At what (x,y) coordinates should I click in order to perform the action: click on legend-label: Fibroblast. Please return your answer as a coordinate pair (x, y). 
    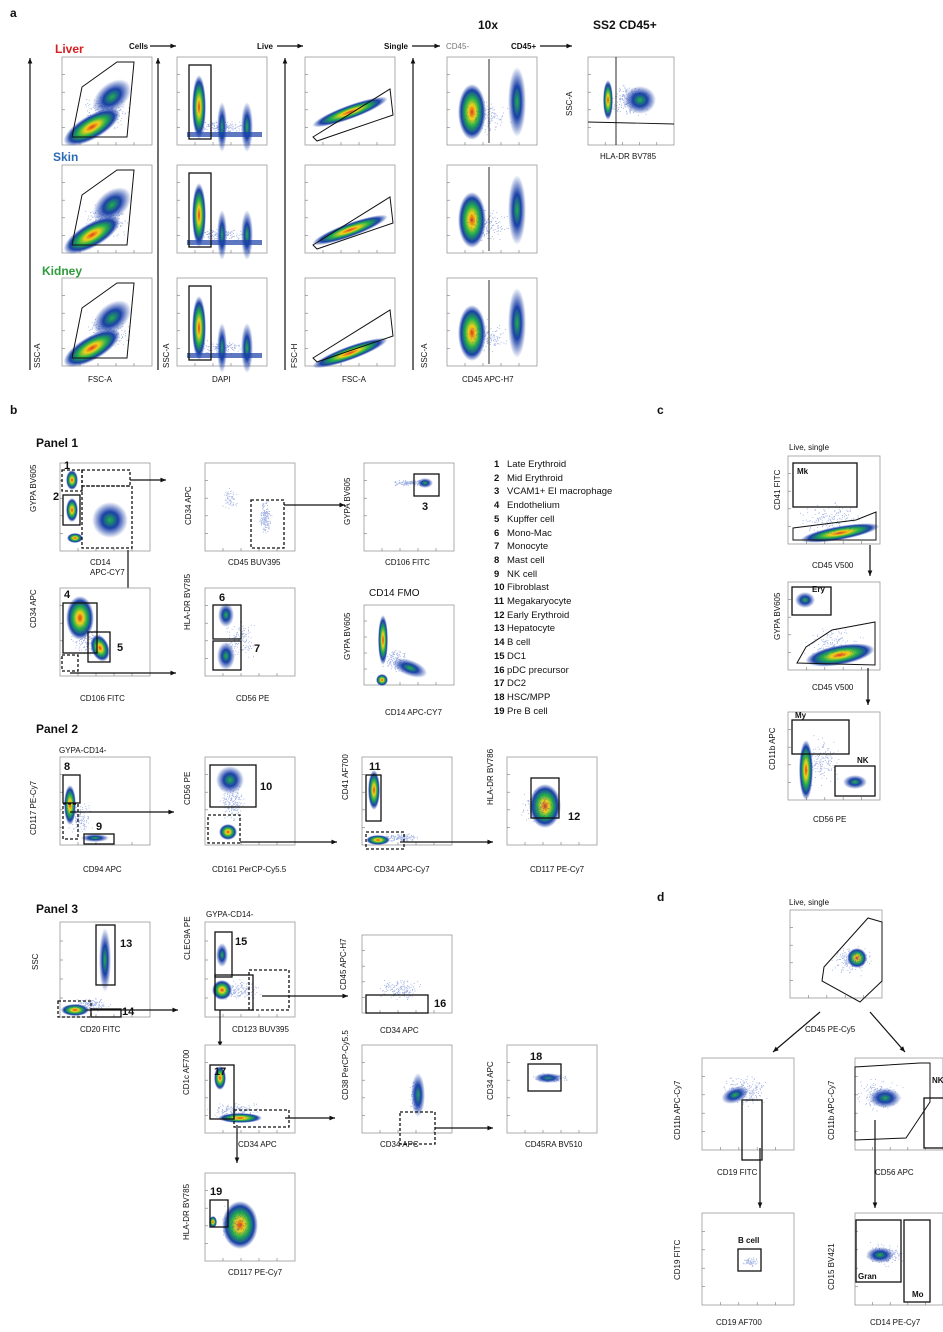
    Looking at the image, I should click on (528, 588).